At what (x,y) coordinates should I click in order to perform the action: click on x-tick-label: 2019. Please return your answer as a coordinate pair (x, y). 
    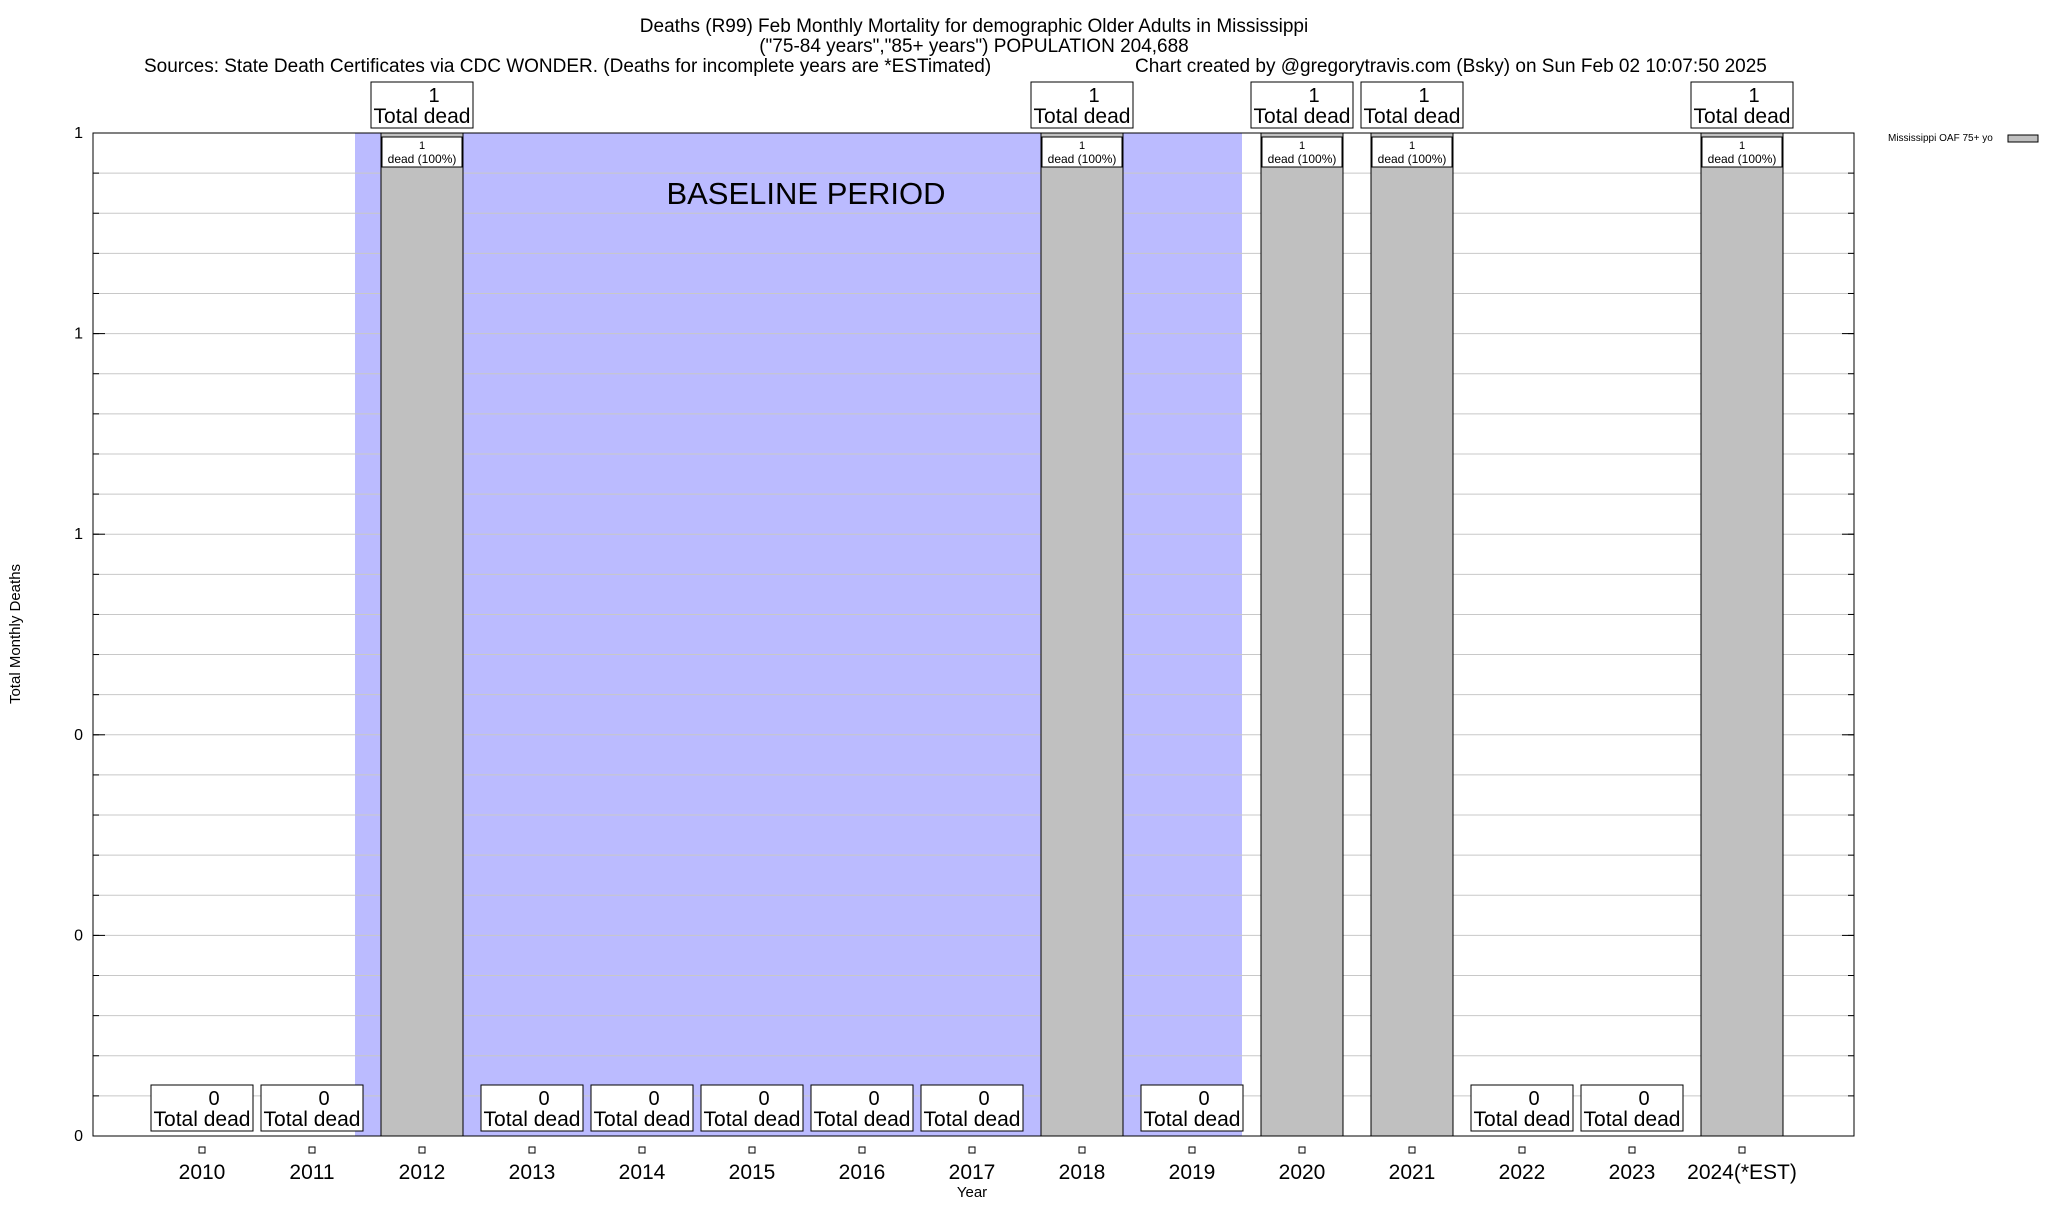
    Looking at the image, I should click on (1192, 1172).